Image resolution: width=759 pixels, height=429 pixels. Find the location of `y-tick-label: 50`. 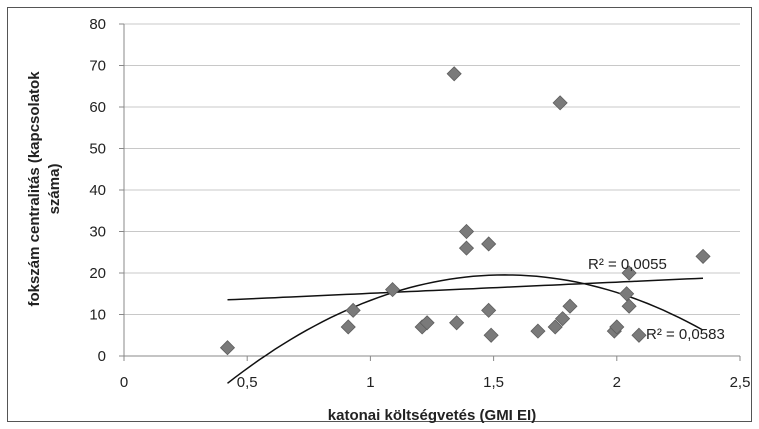

y-tick-label: 50 is located at coordinates (97, 149).